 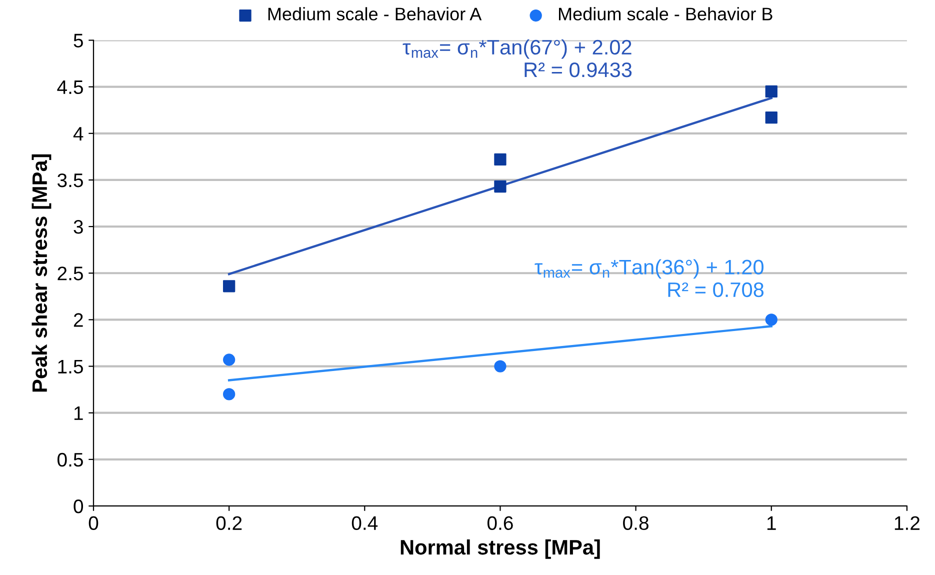 I want to click on y-tick-label: 3.5, so click(x=70, y=180).